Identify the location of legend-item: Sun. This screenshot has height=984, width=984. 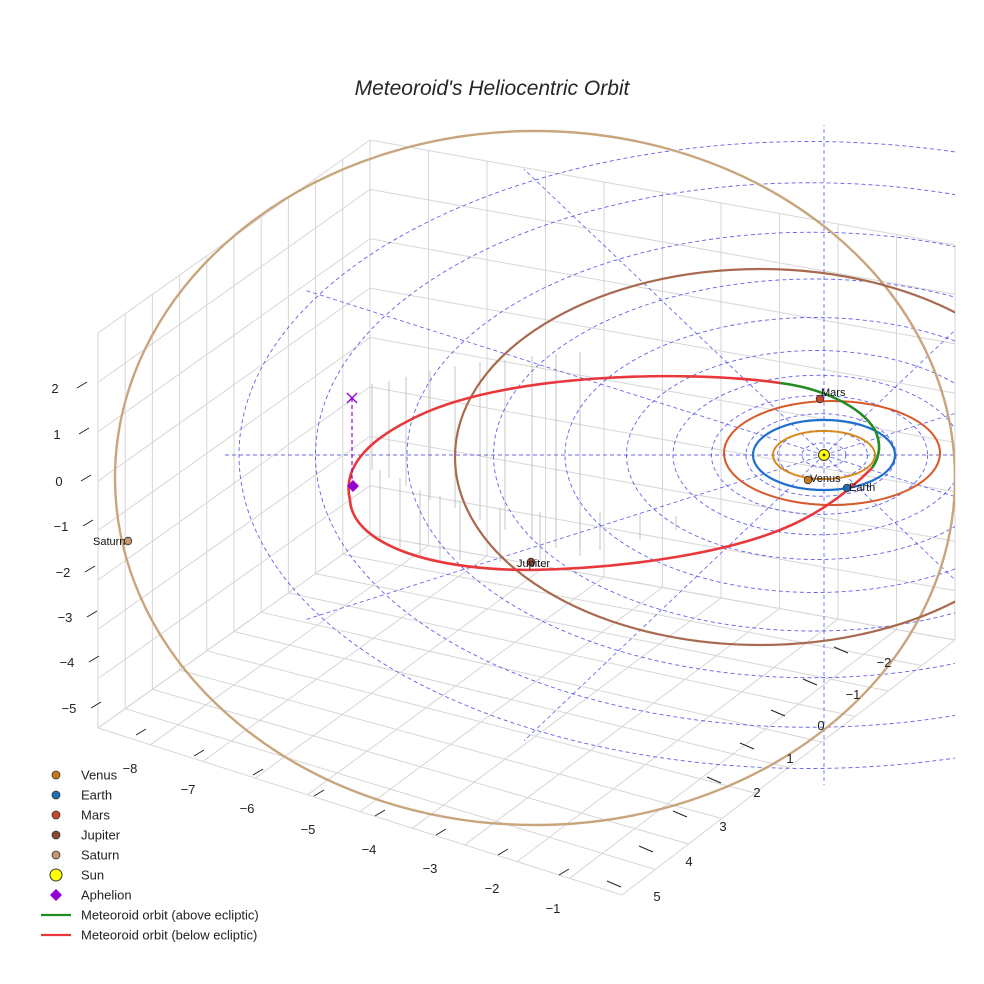
(76, 875).